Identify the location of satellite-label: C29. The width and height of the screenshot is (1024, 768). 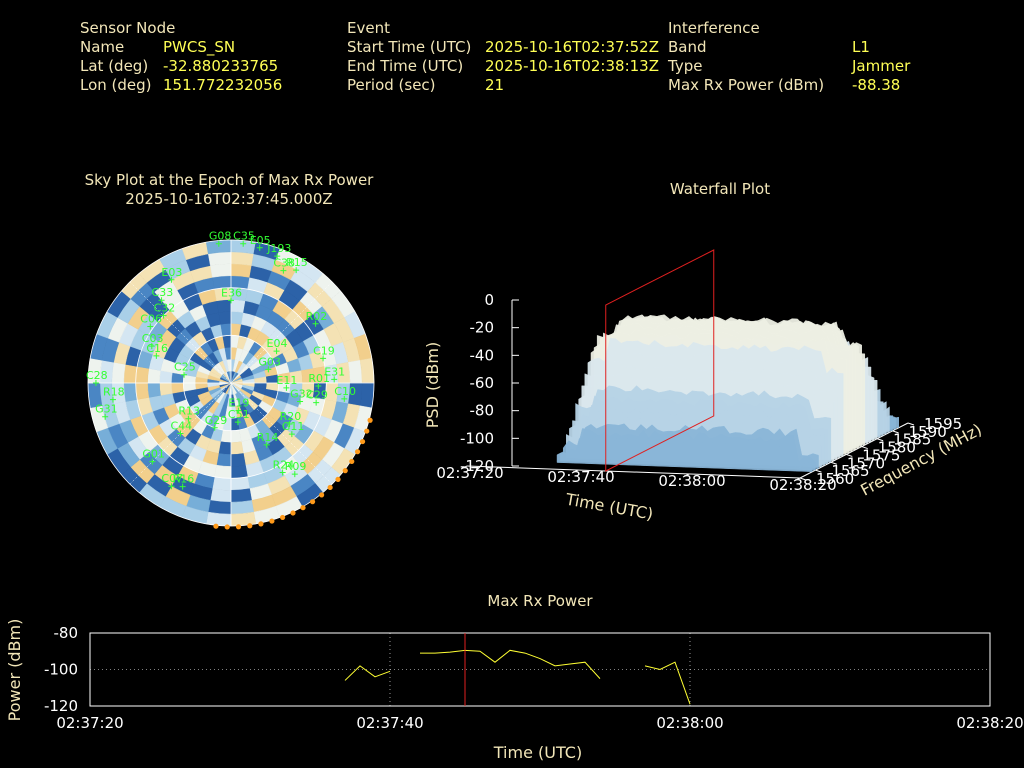
(317, 395).